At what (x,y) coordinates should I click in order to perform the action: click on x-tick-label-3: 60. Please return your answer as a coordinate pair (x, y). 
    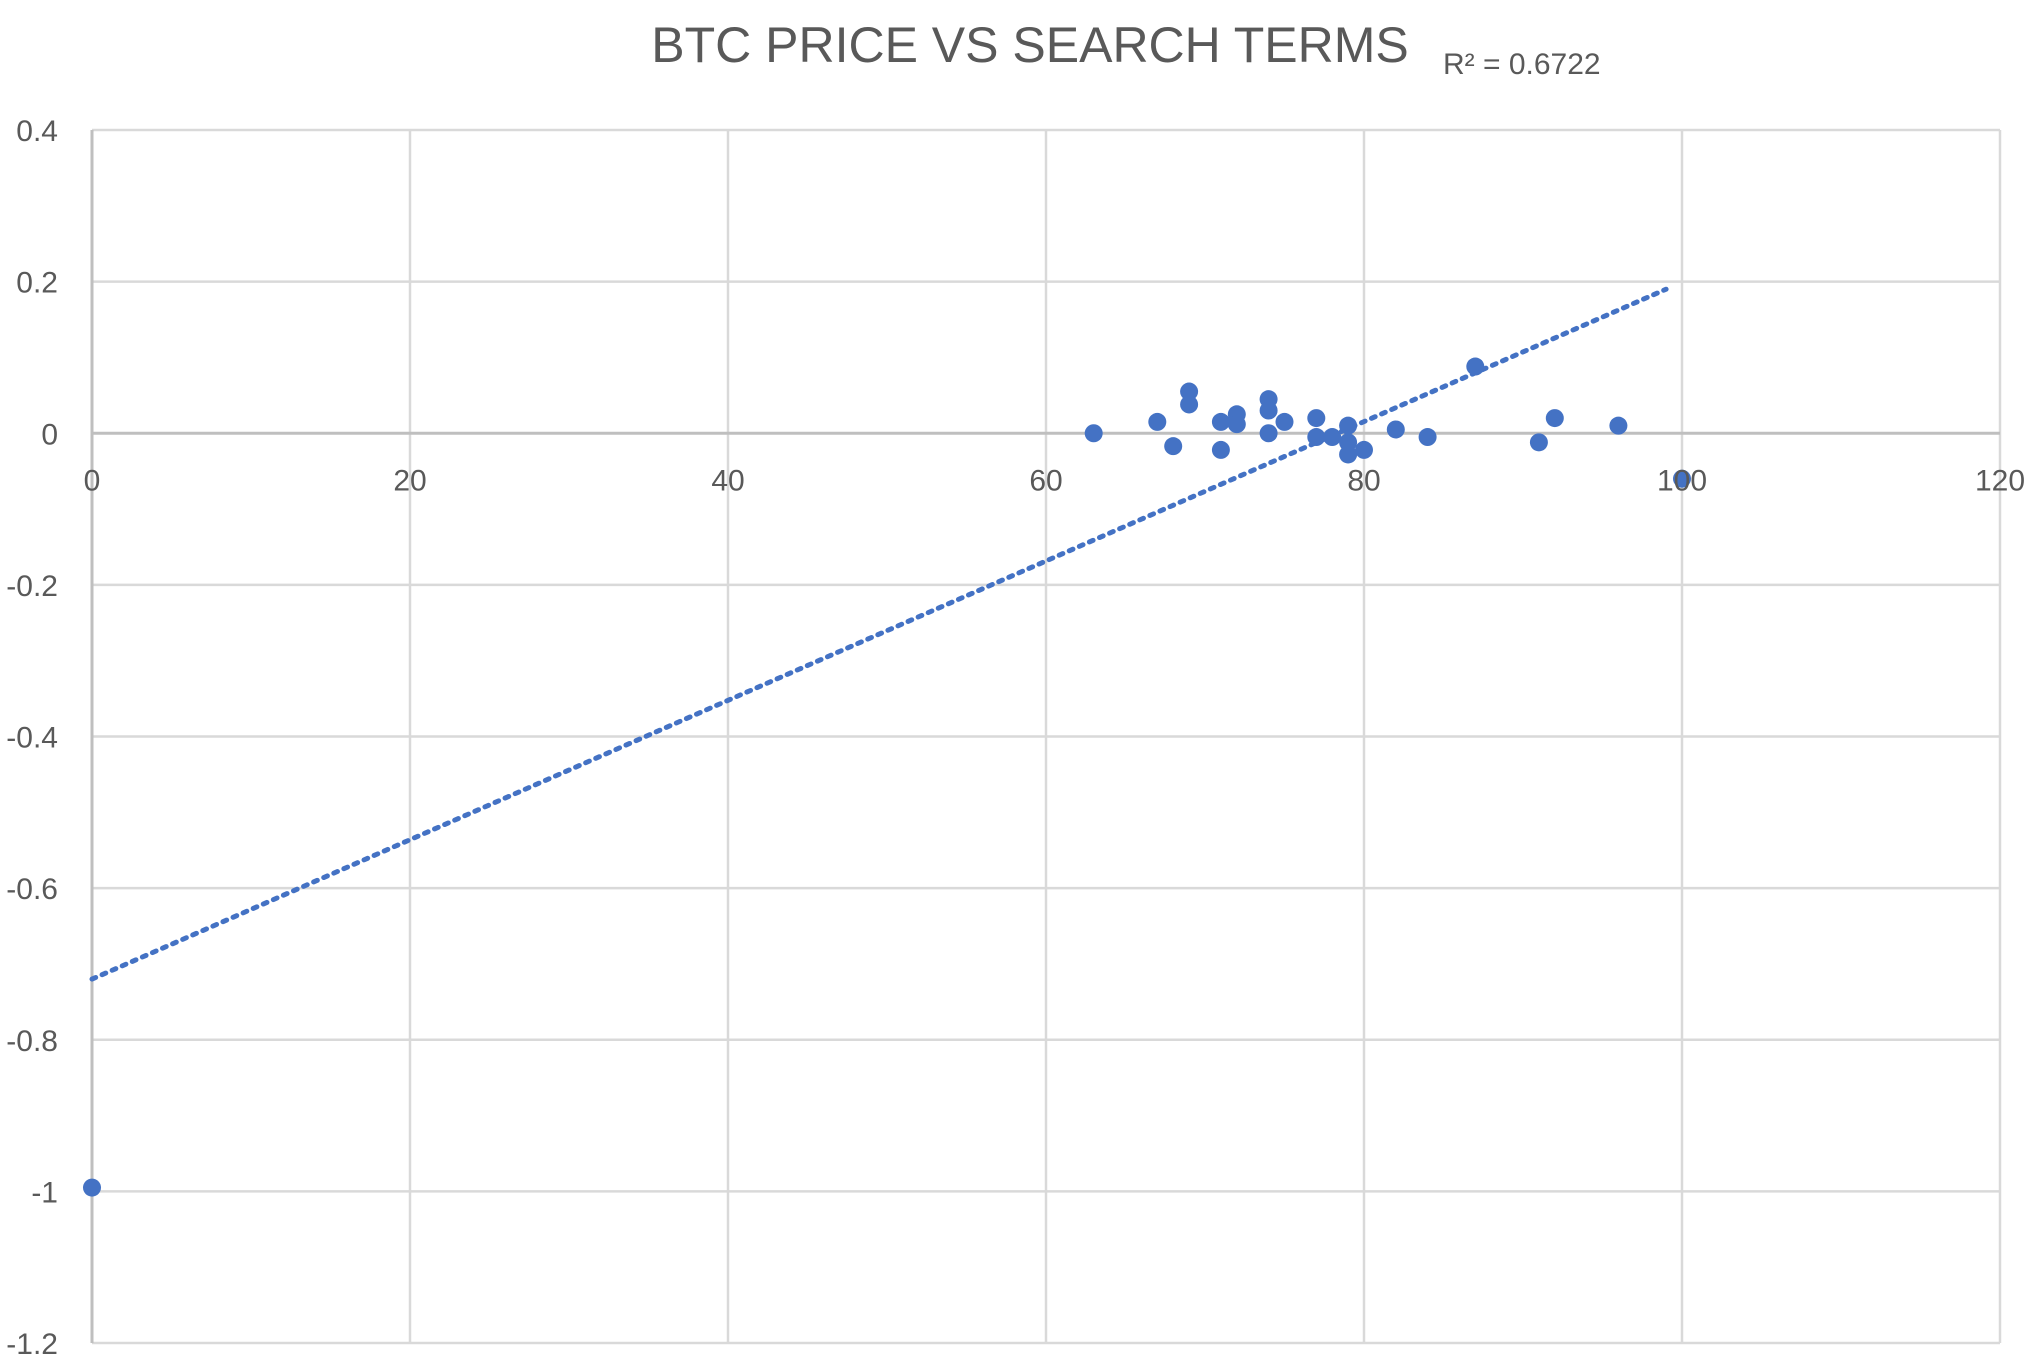
    Looking at the image, I should click on (1045, 480).